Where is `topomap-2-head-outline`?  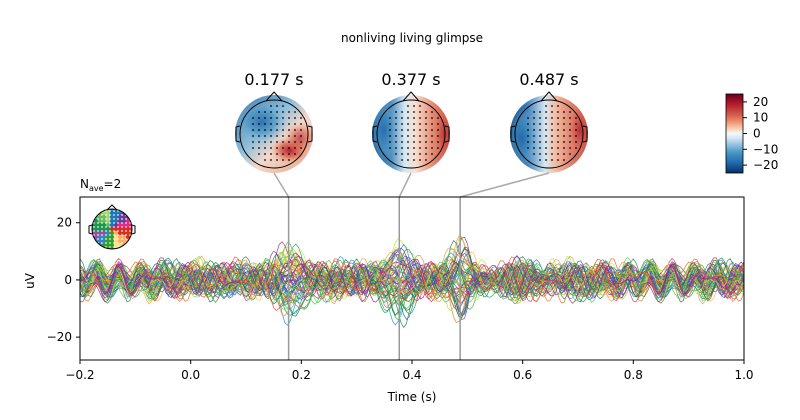 topomap-2-head-outline is located at coordinates (411, 134).